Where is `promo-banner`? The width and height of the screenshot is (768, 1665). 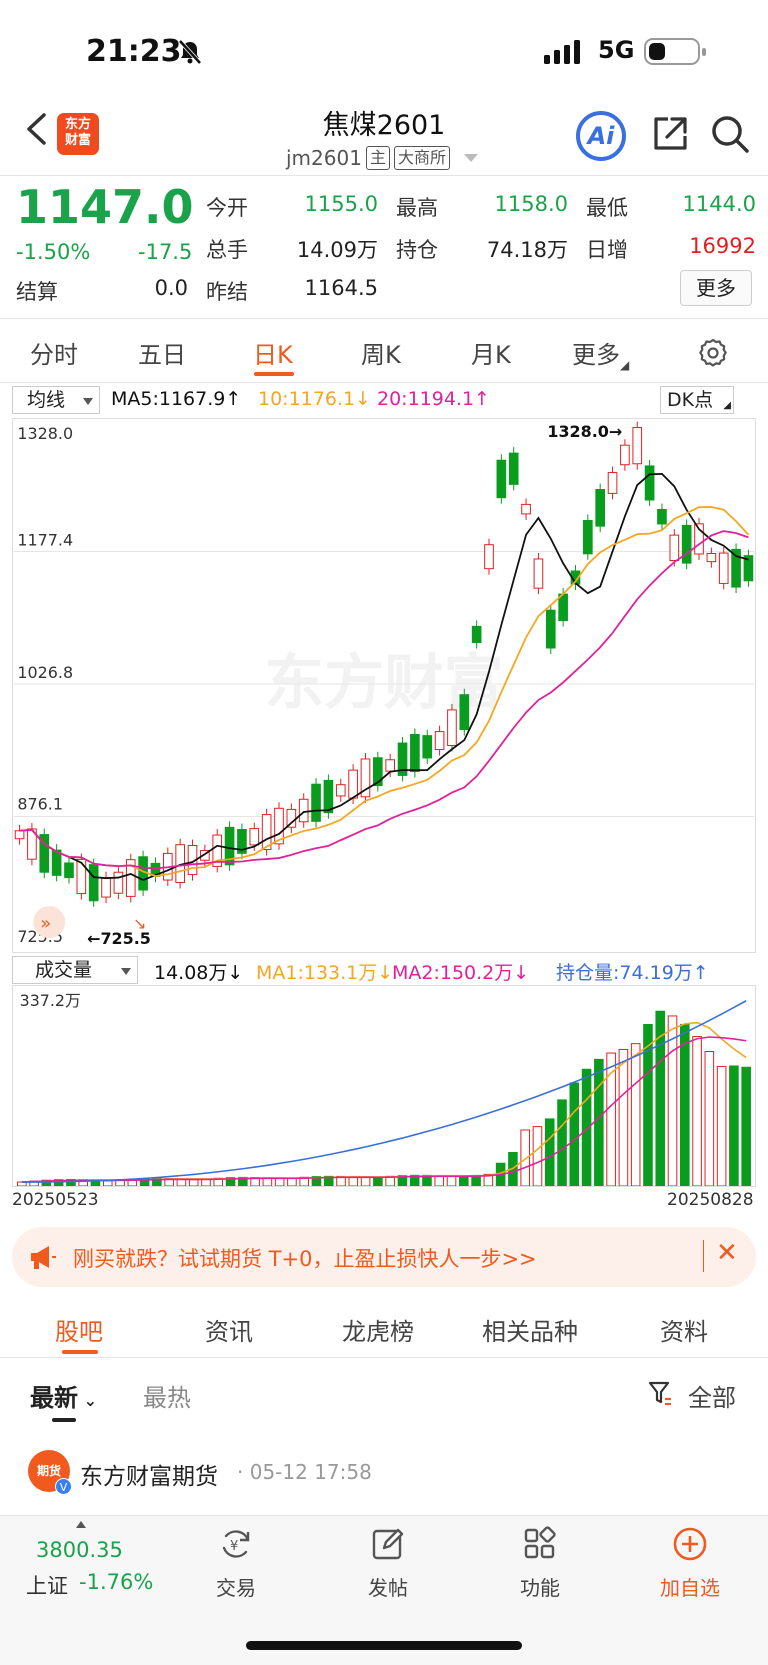 promo-banner is located at coordinates (384, 1257).